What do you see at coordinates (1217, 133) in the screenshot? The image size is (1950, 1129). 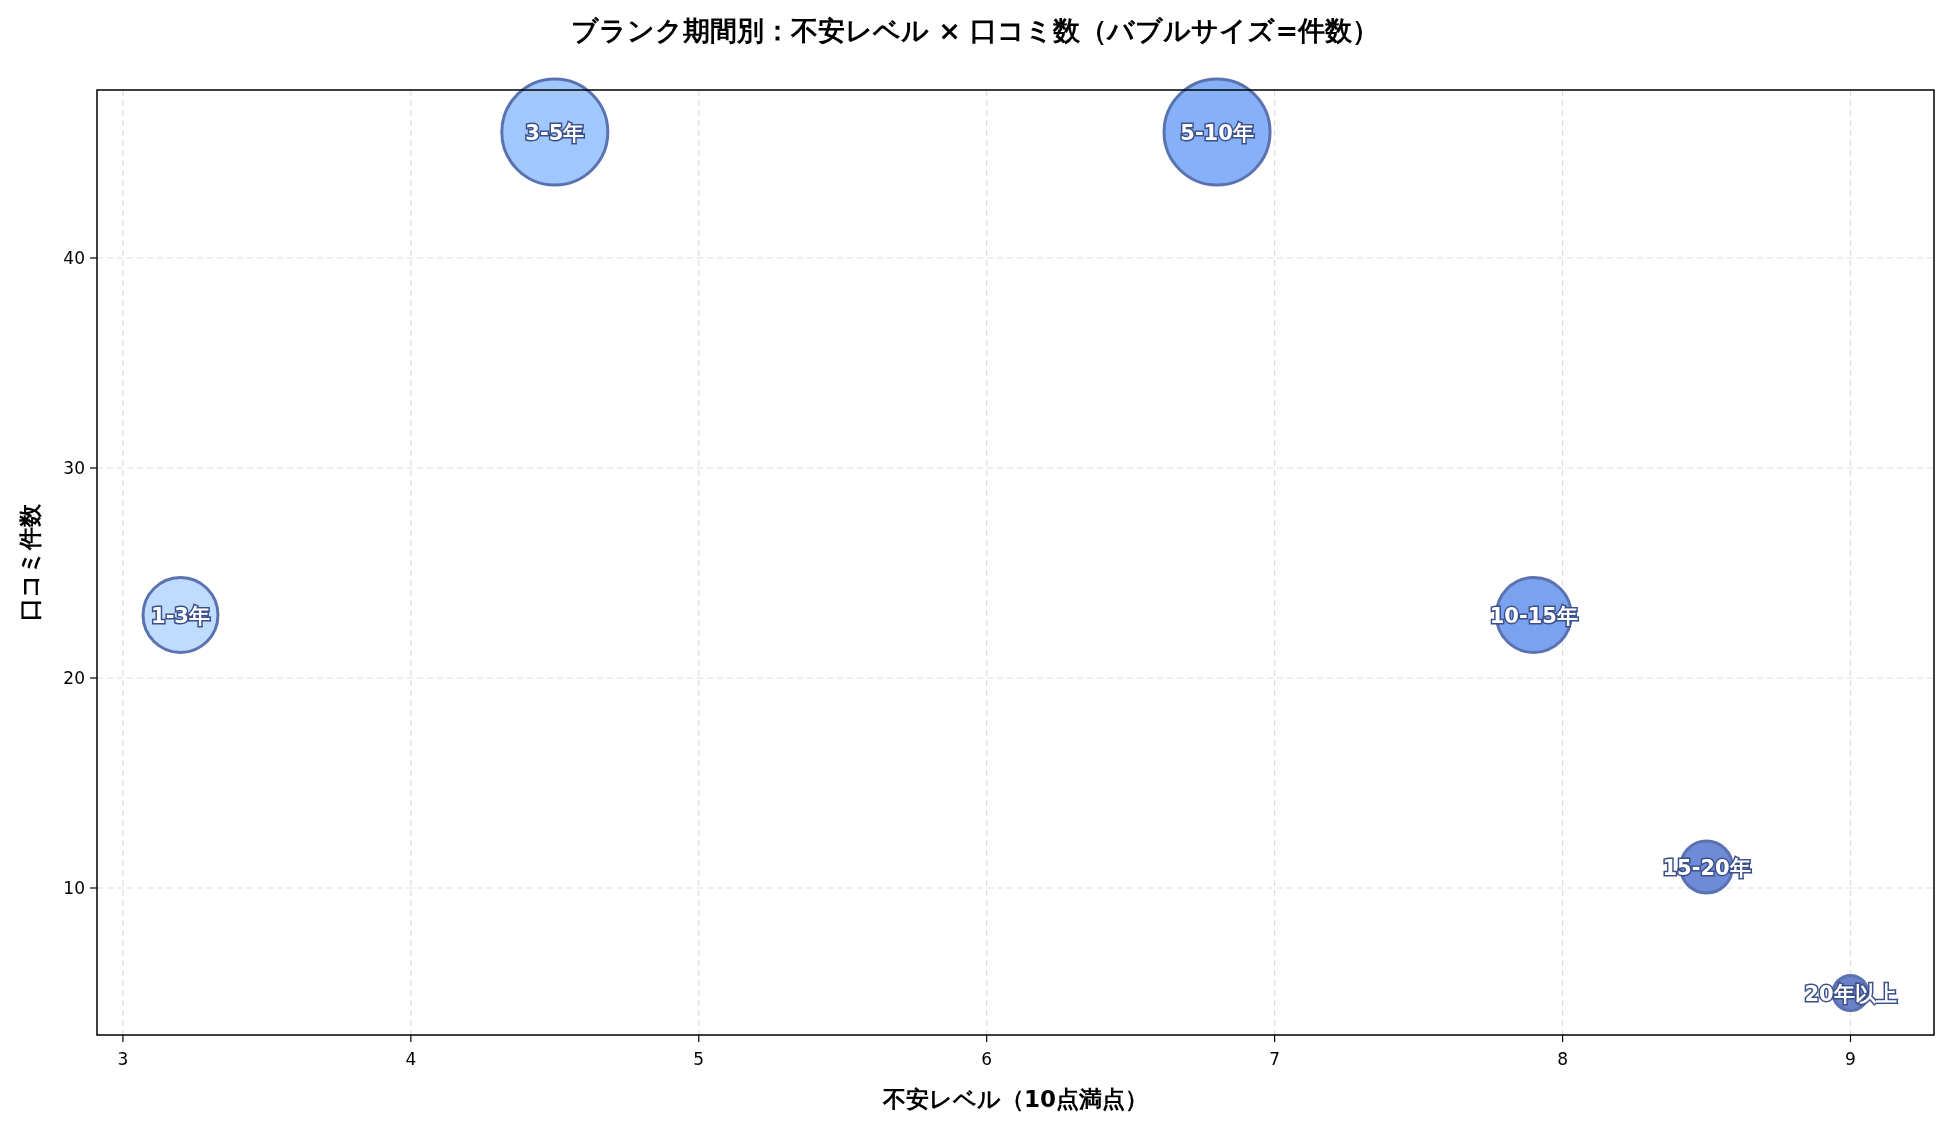 I see `annotation: 5-10年` at bounding box center [1217, 133].